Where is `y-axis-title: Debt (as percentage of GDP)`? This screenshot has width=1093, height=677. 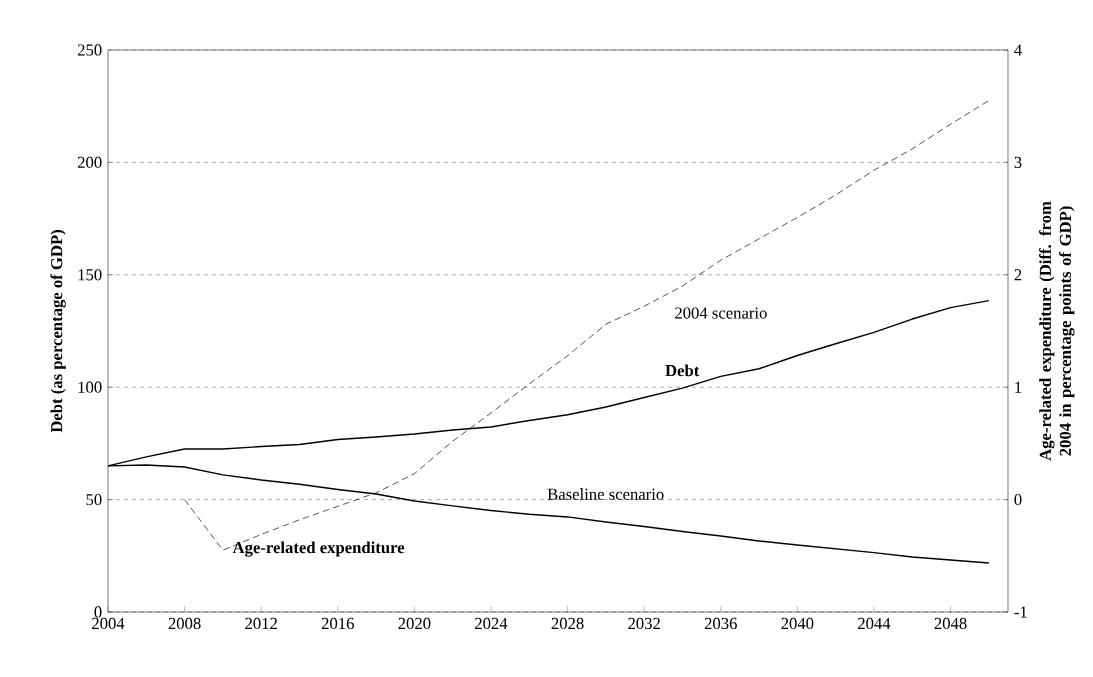
y-axis-title: Debt (as percentage of GDP) is located at coordinates (58, 331).